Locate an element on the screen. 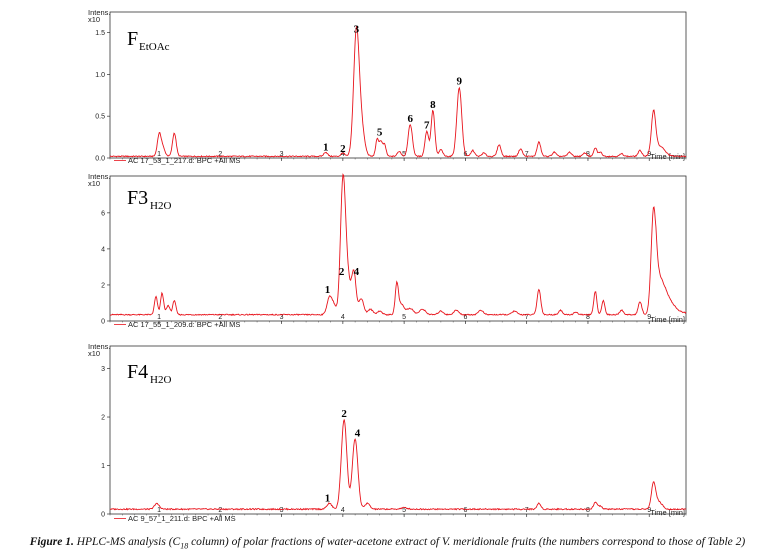 The image size is (775, 557). caption-lead: Figure 1. is located at coordinates (51, 542).